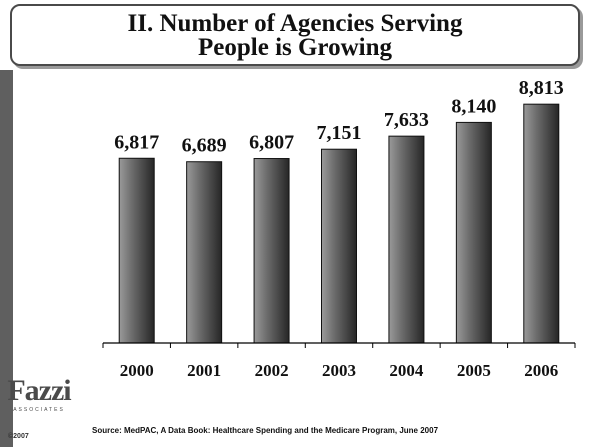 The width and height of the screenshot is (594, 447). Describe the element at coordinates (272, 370) in the screenshot. I see `x-tick-label-2002: 2002` at that location.